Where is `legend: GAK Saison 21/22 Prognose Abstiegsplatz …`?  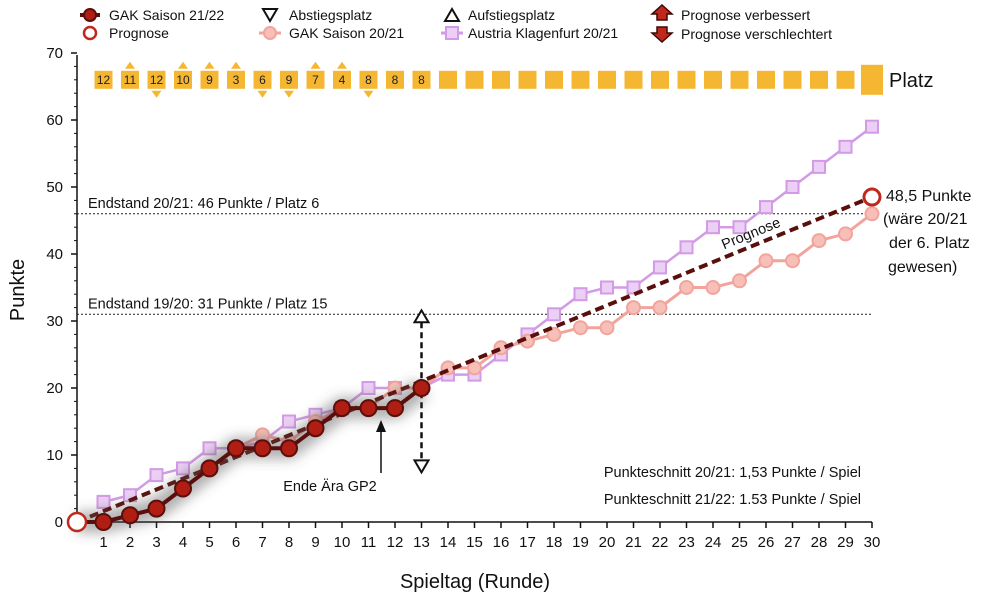 legend: GAK Saison 21/22 Prognose Abstiegsplatz … is located at coordinates (456, 23).